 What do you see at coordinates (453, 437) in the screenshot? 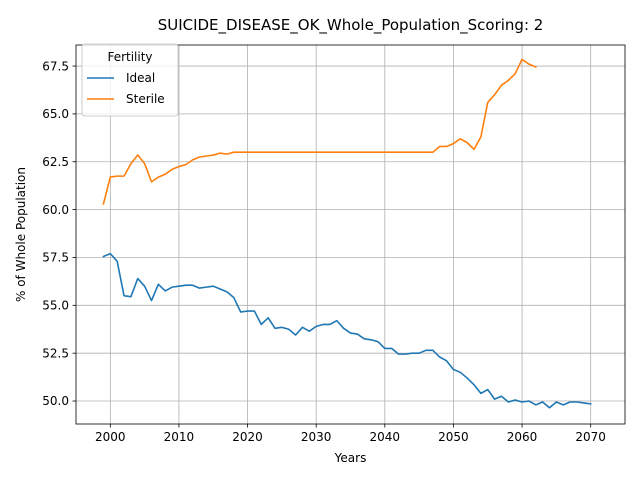
I see `x-tick-label: 2050` at bounding box center [453, 437].